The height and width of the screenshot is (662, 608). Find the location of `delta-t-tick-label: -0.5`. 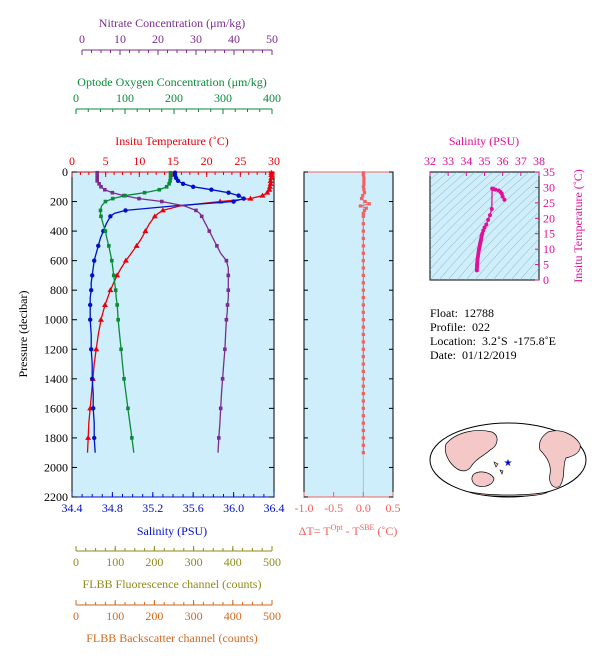

delta-t-tick-label: -0.5 is located at coordinates (333, 508).